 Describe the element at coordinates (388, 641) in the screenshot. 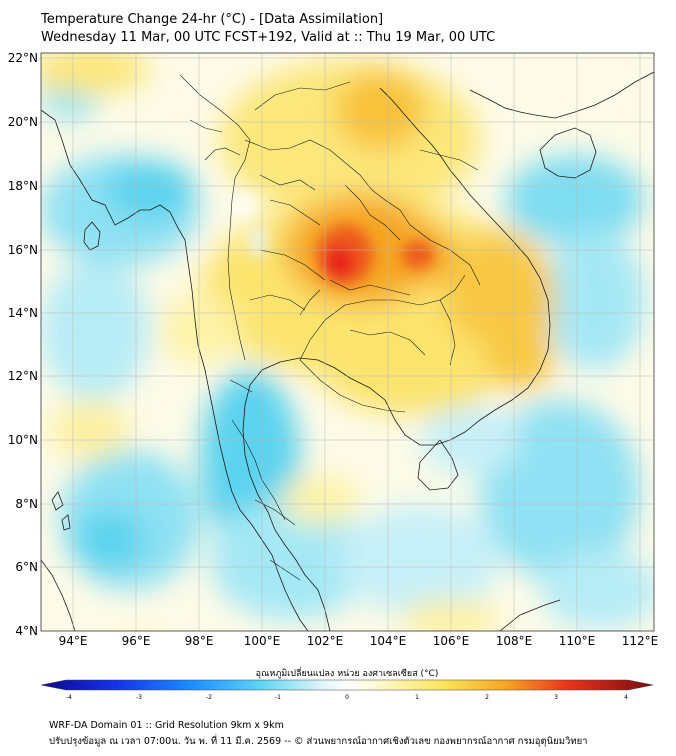

I see `lon-label-104: 104°E` at that location.